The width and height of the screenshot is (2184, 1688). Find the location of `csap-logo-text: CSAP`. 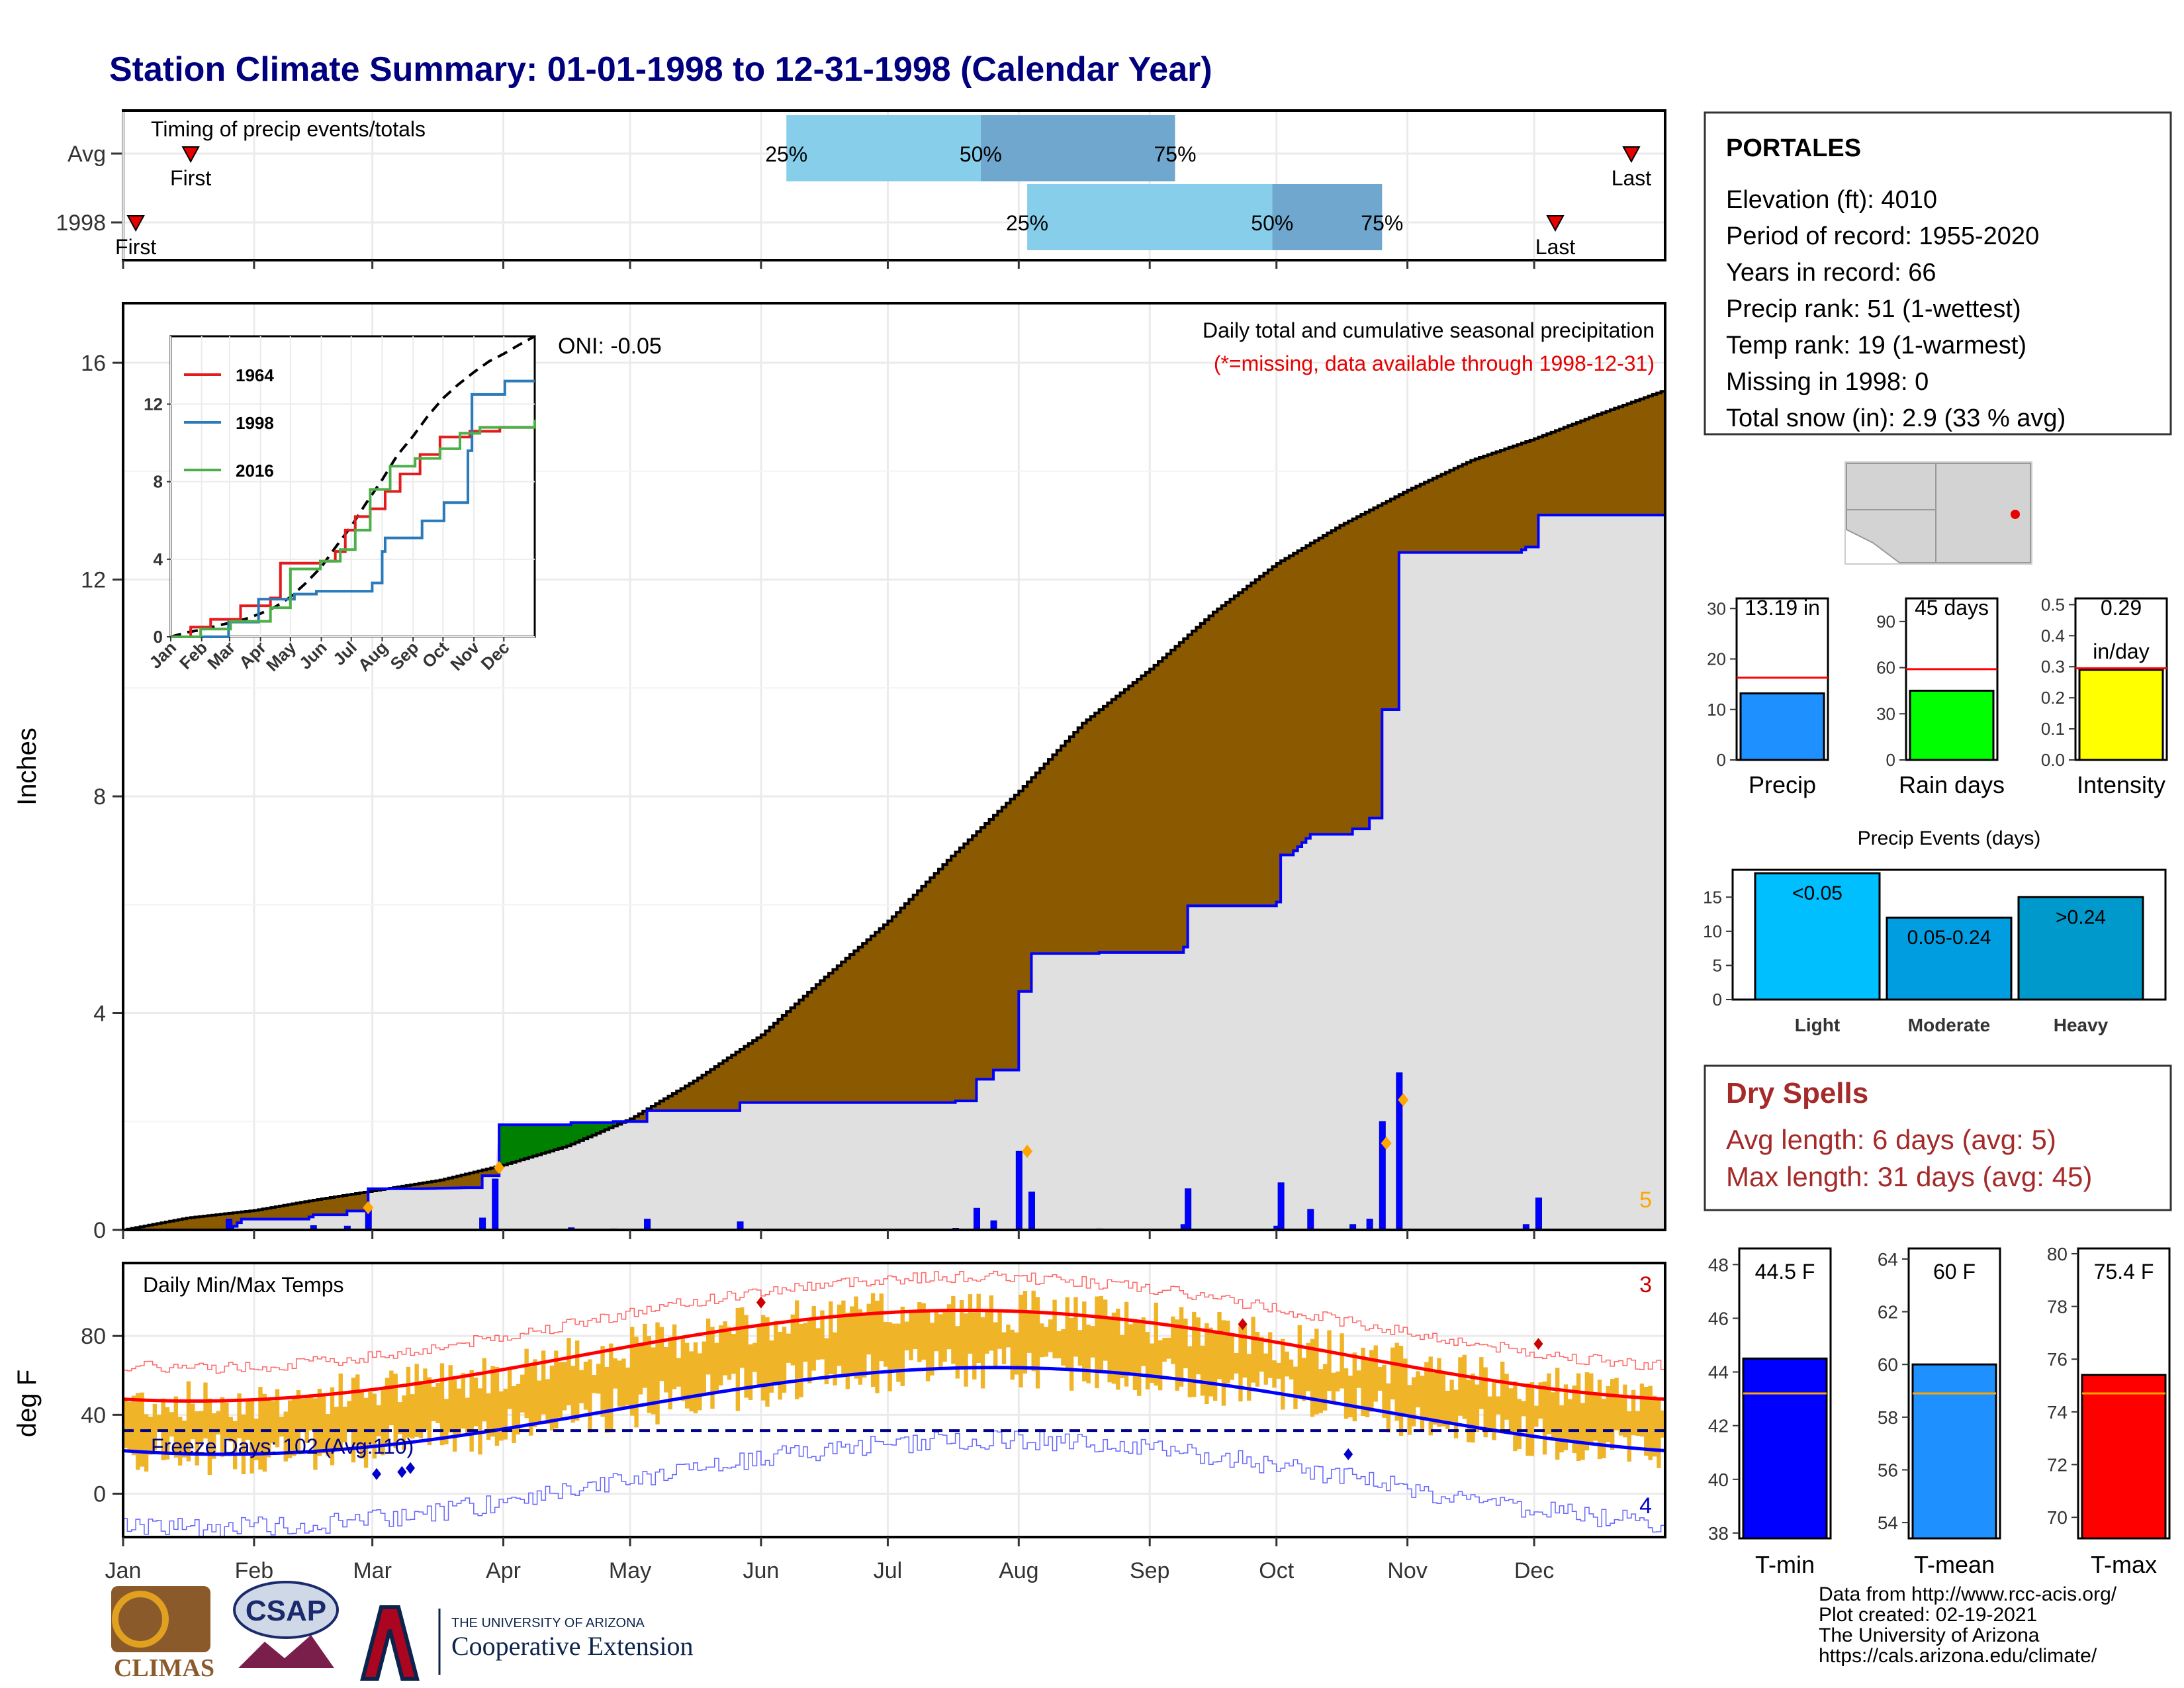

csap-logo-text: CSAP is located at coordinates (286, 1611).